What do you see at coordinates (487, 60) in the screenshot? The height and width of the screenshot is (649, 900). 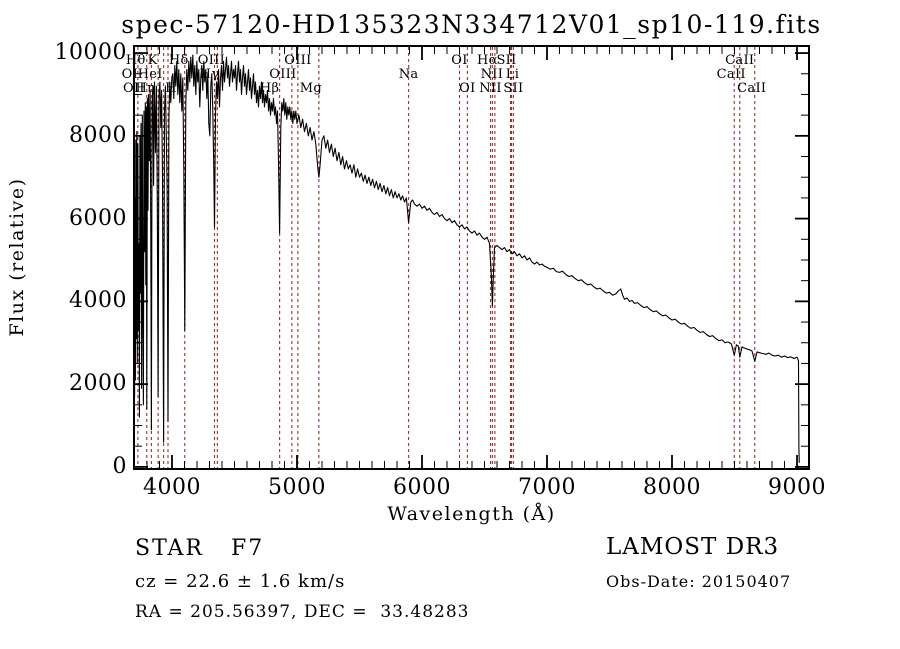 I see `spectral-line-label: Hα` at bounding box center [487, 60].